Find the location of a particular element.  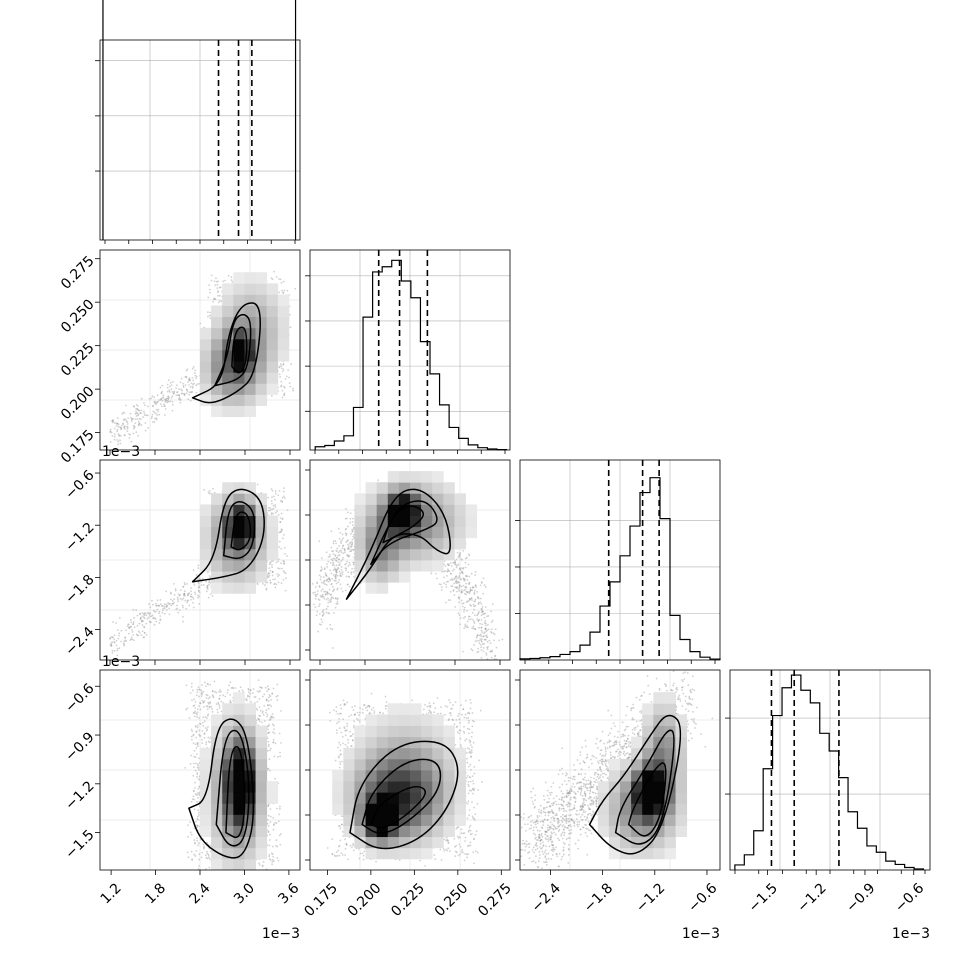

hist-p4-frame is located at coordinates (830, 770).